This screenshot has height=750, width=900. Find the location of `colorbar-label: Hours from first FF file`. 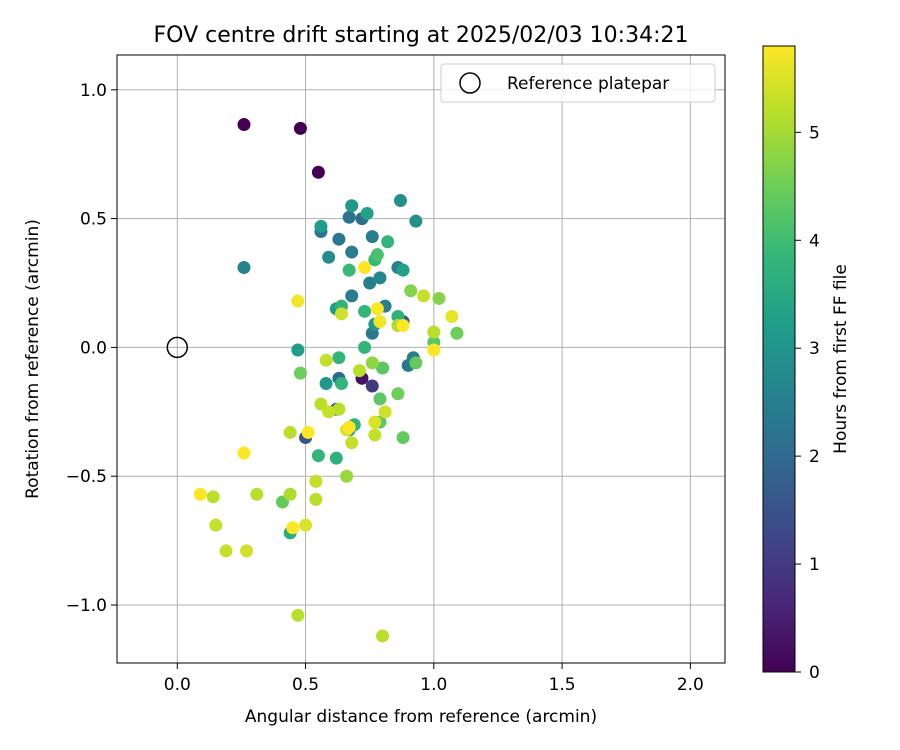

colorbar-label: Hours from first FF file is located at coordinates (841, 359).